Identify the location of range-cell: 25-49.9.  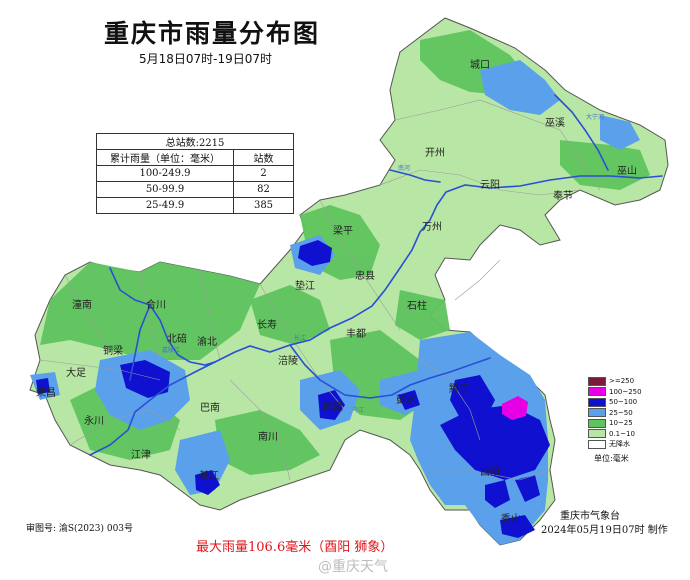
(165, 205).